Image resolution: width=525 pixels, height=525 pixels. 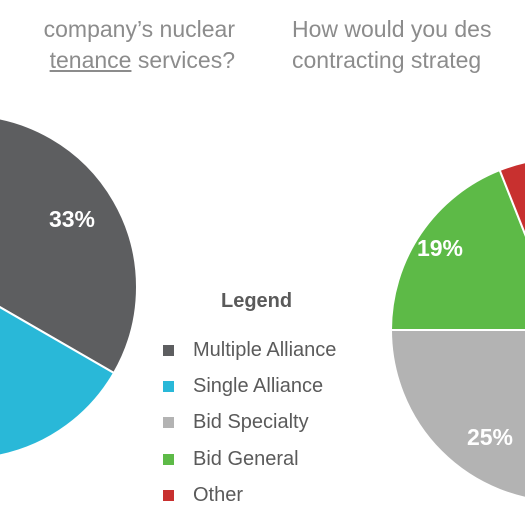 I want to click on right-title-line1: How would you des, so click(x=392, y=29).